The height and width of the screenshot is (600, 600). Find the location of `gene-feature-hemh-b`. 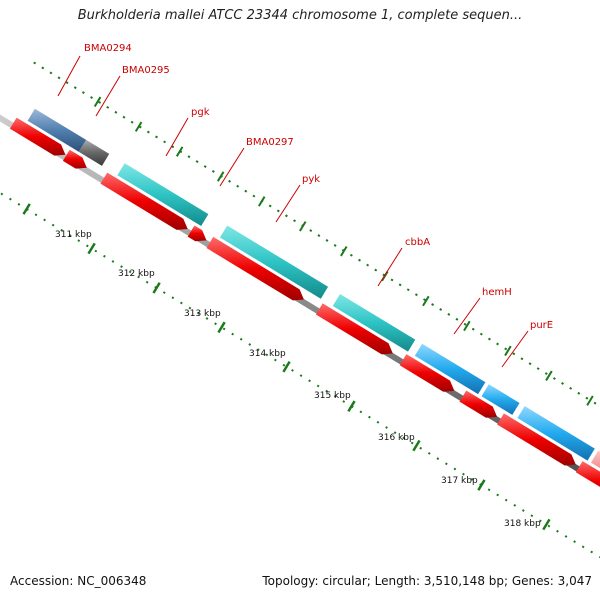

gene-feature-hemh-b is located at coordinates (500, 399).